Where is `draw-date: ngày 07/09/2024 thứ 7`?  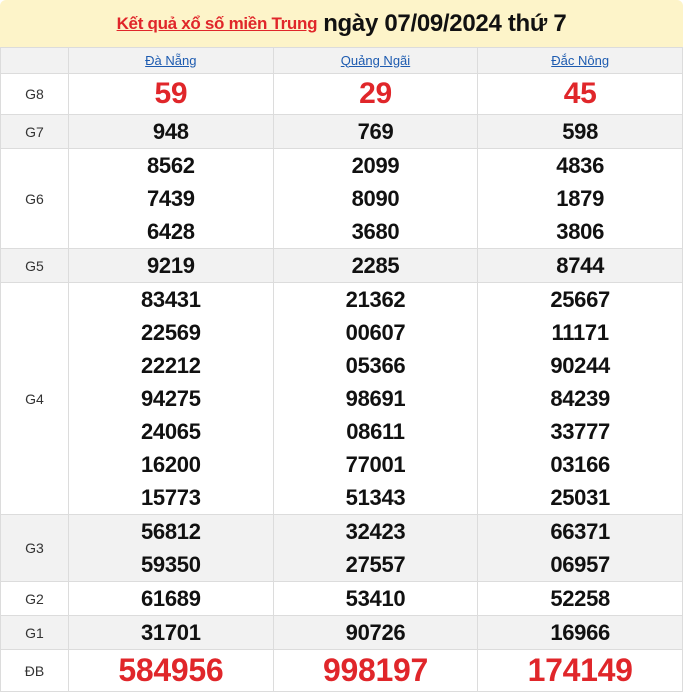
draw-date: ngày 07/09/2024 thứ 7 is located at coordinates (445, 23).